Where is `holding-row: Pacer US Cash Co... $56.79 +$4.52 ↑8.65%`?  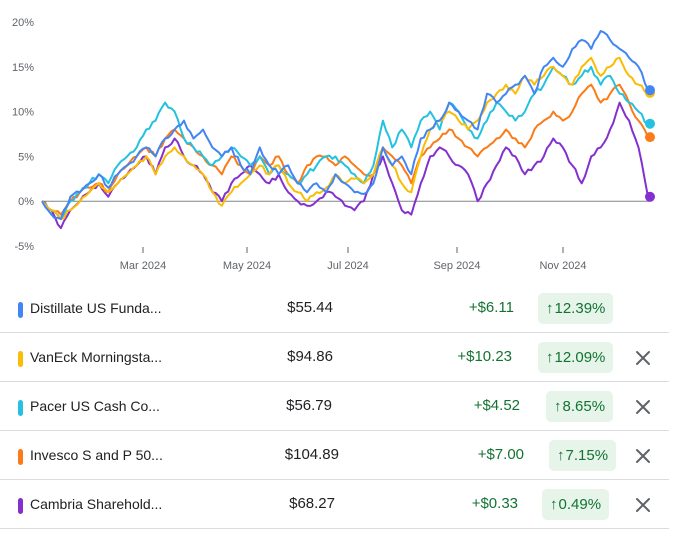 holding-row: Pacer US Cash Co... $56.79 +$4.52 ↑8.65% is located at coordinates (334, 406).